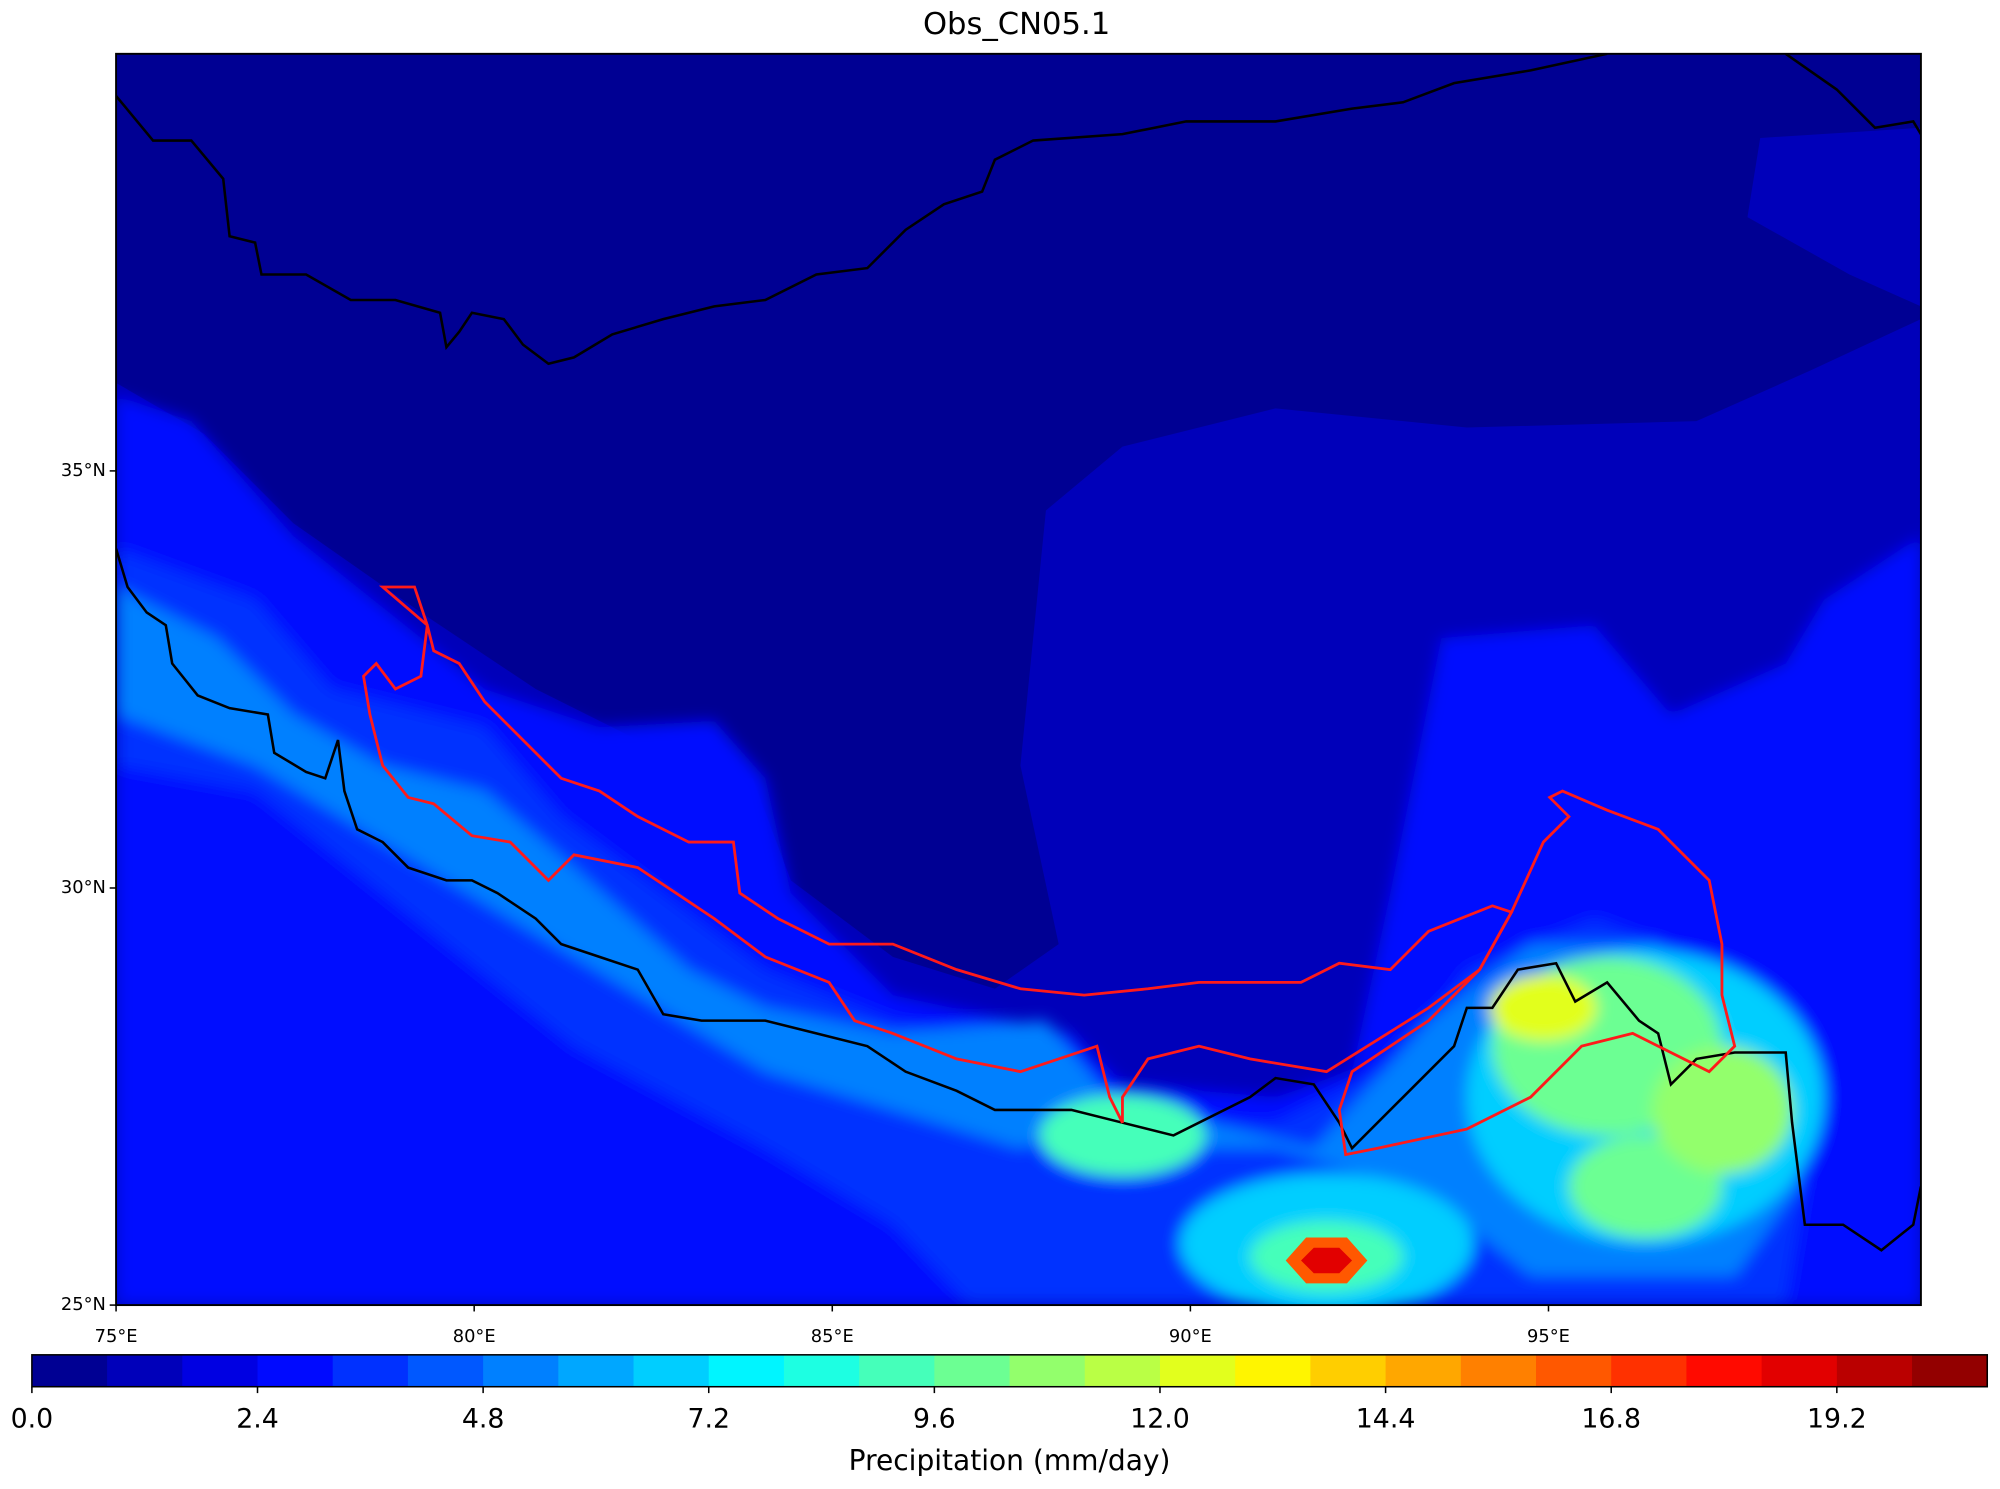 This screenshot has width=2000, height=1489. I want to click on y-tick-label: 25°N, so click(83, 1304).